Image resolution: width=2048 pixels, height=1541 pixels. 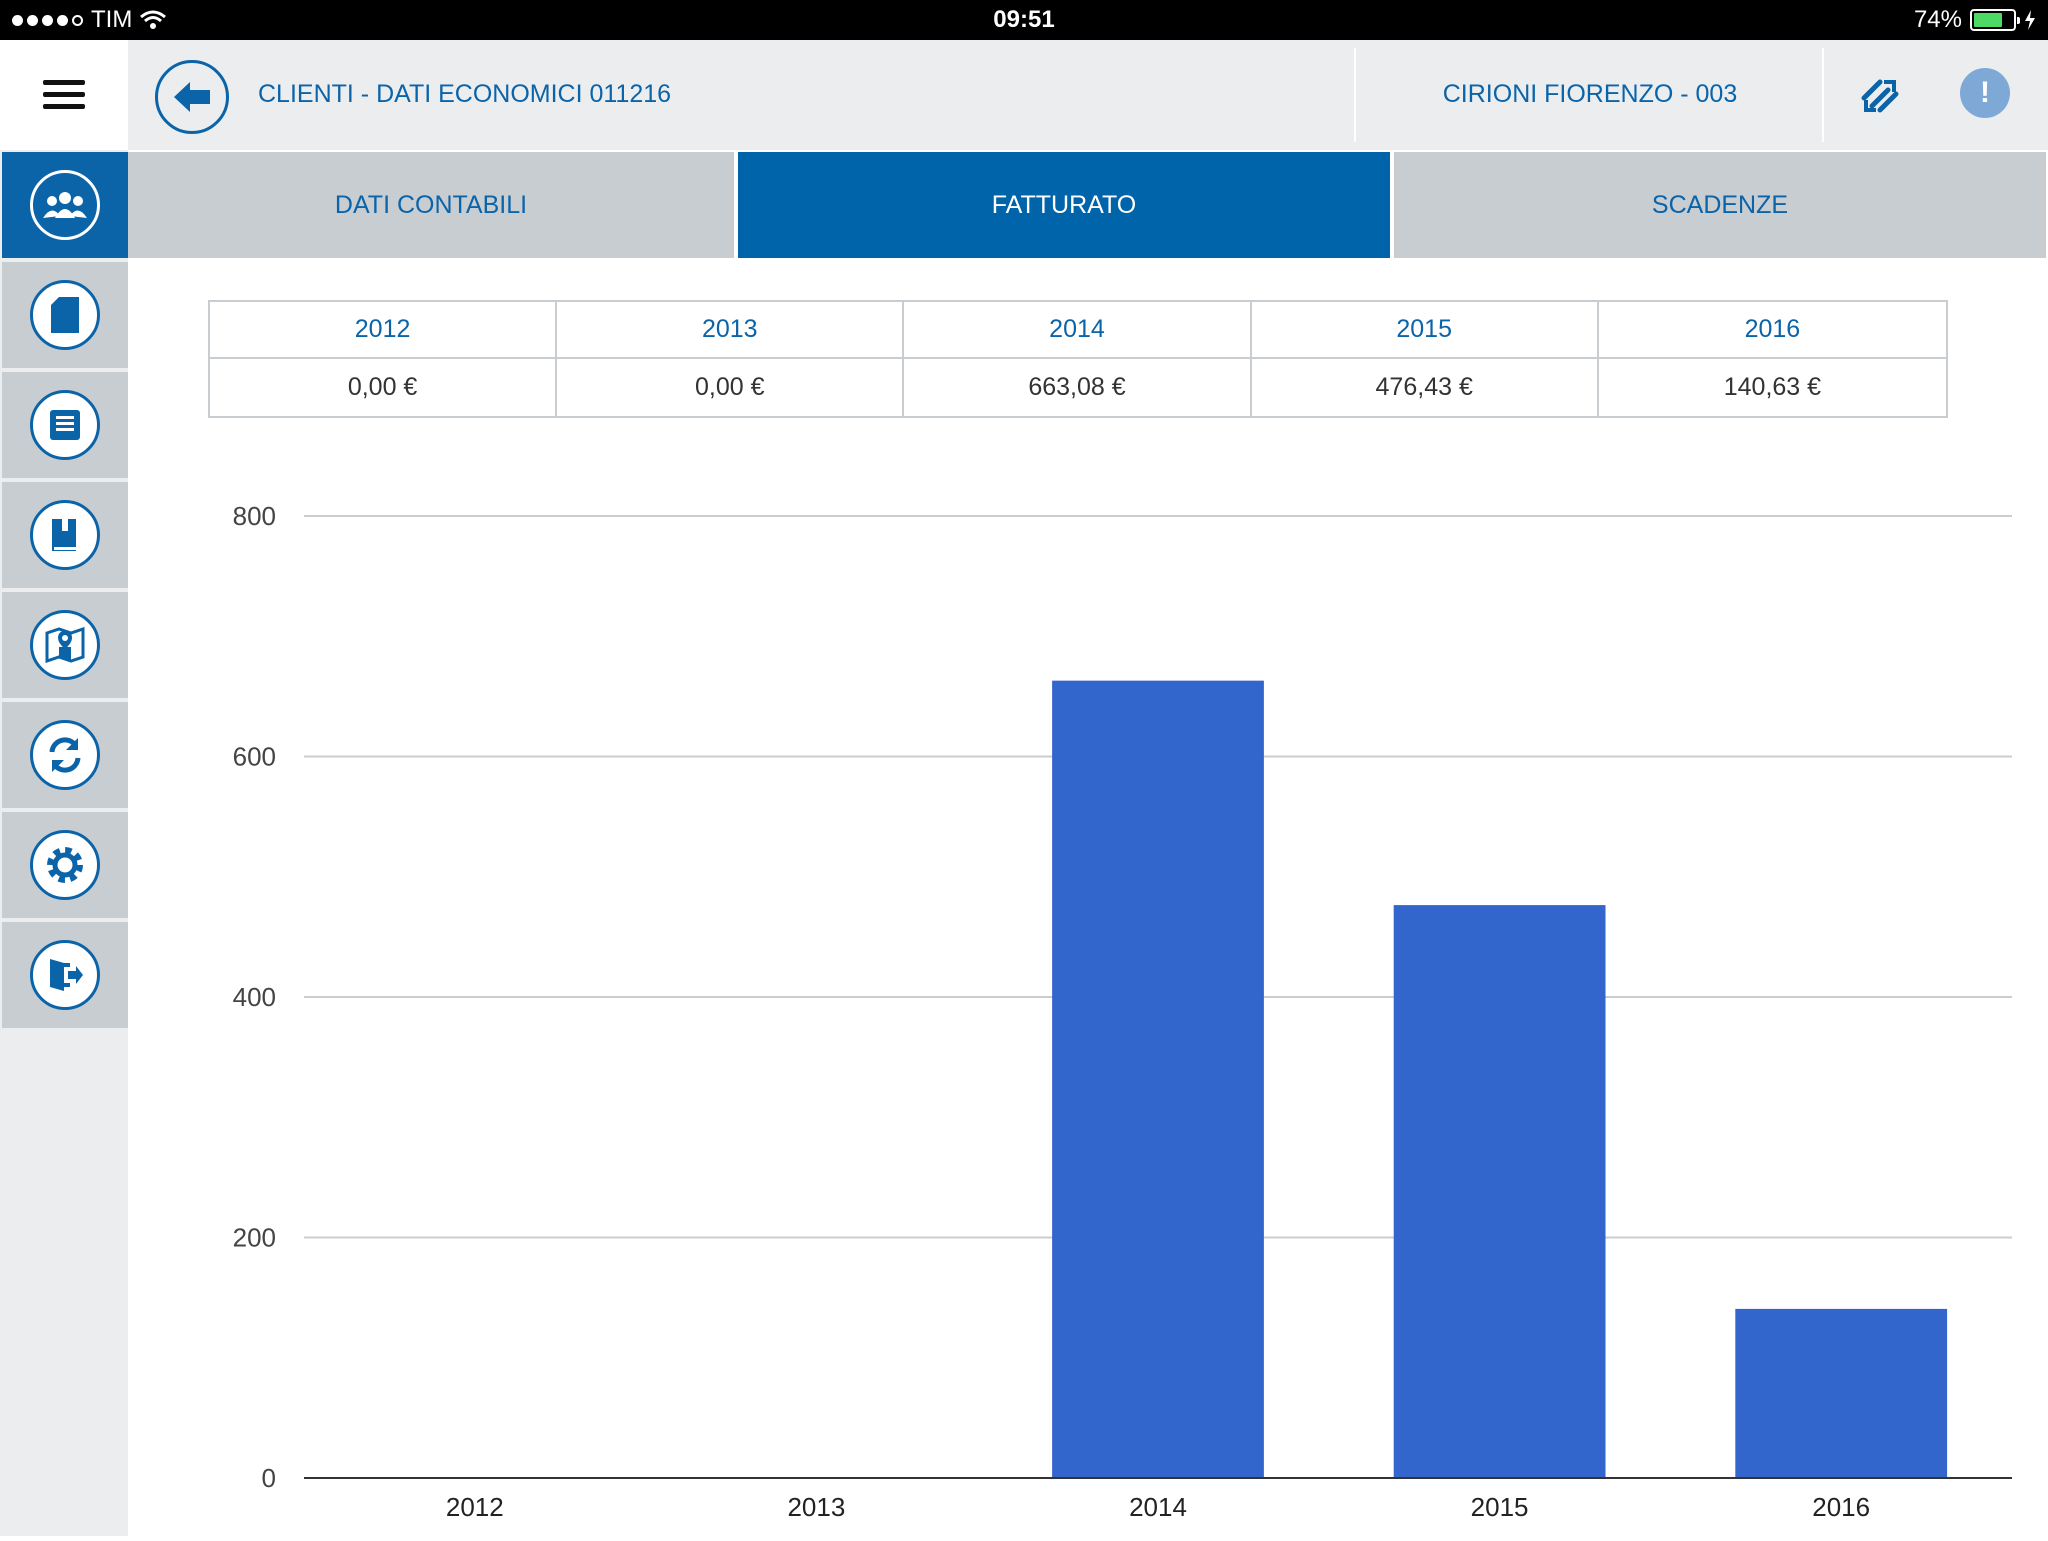 I want to click on bar-2016, so click(x=1841, y=1393).